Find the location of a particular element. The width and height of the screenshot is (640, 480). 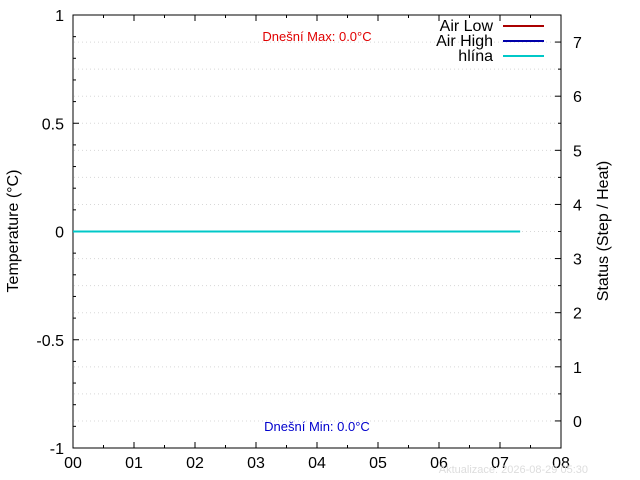

y2-axis-title: Status (Step / Heat) is located at coordinates (603, 231).